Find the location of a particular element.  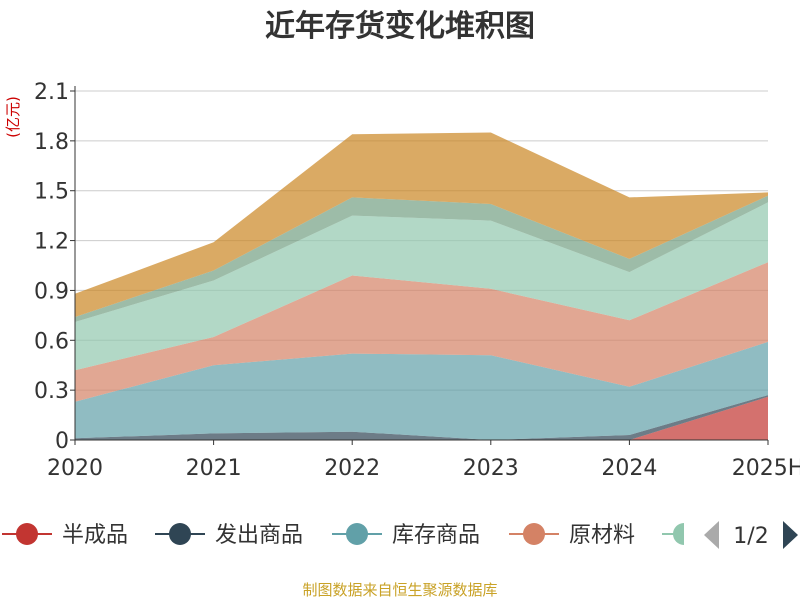

x-tick-label: 2021 is located at coordinates (214, 468).